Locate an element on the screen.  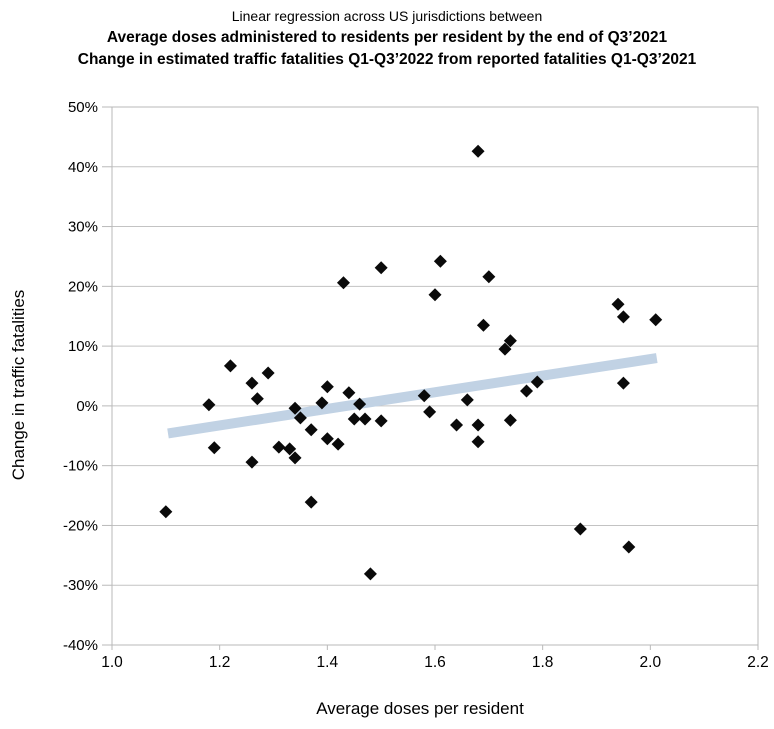
y-tick-label: 10% is located at coordinates (83, 346).